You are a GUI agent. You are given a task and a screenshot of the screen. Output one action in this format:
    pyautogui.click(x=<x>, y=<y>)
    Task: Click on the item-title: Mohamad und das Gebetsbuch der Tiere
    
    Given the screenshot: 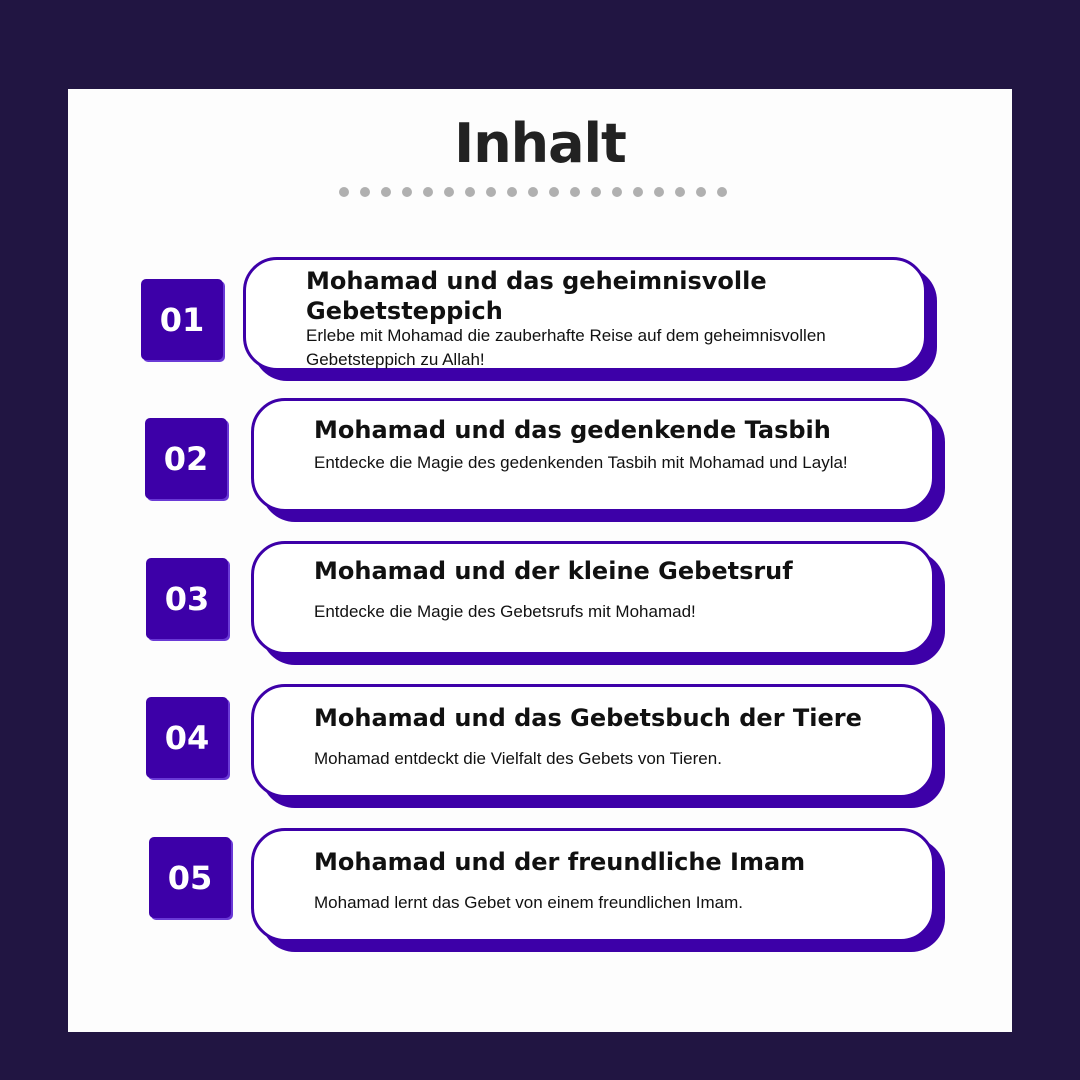 What is the action you would take?
    pyautogui.click(x=588, y=718)
    